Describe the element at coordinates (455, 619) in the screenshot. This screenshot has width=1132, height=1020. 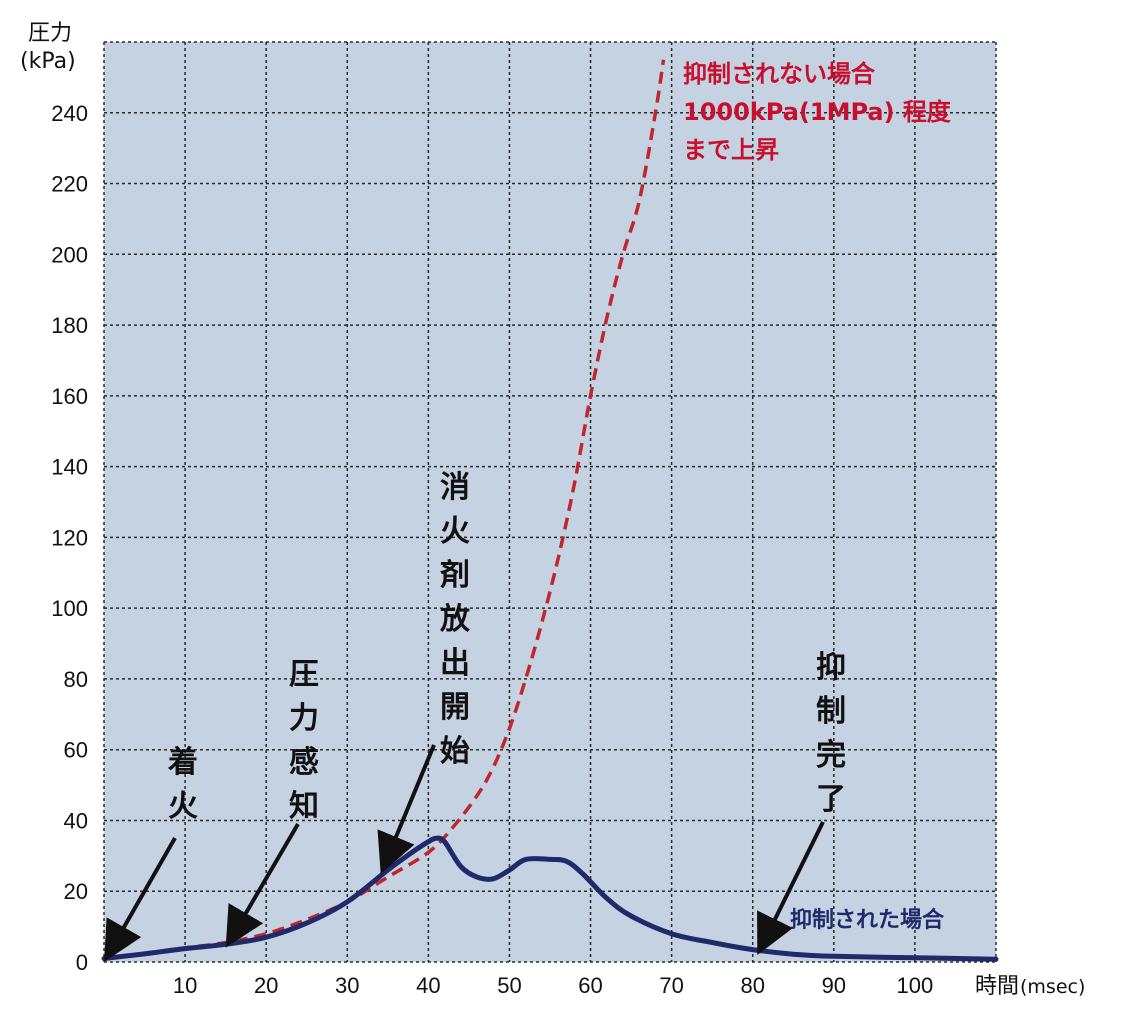
I see `annotation-char: 放` at that location.